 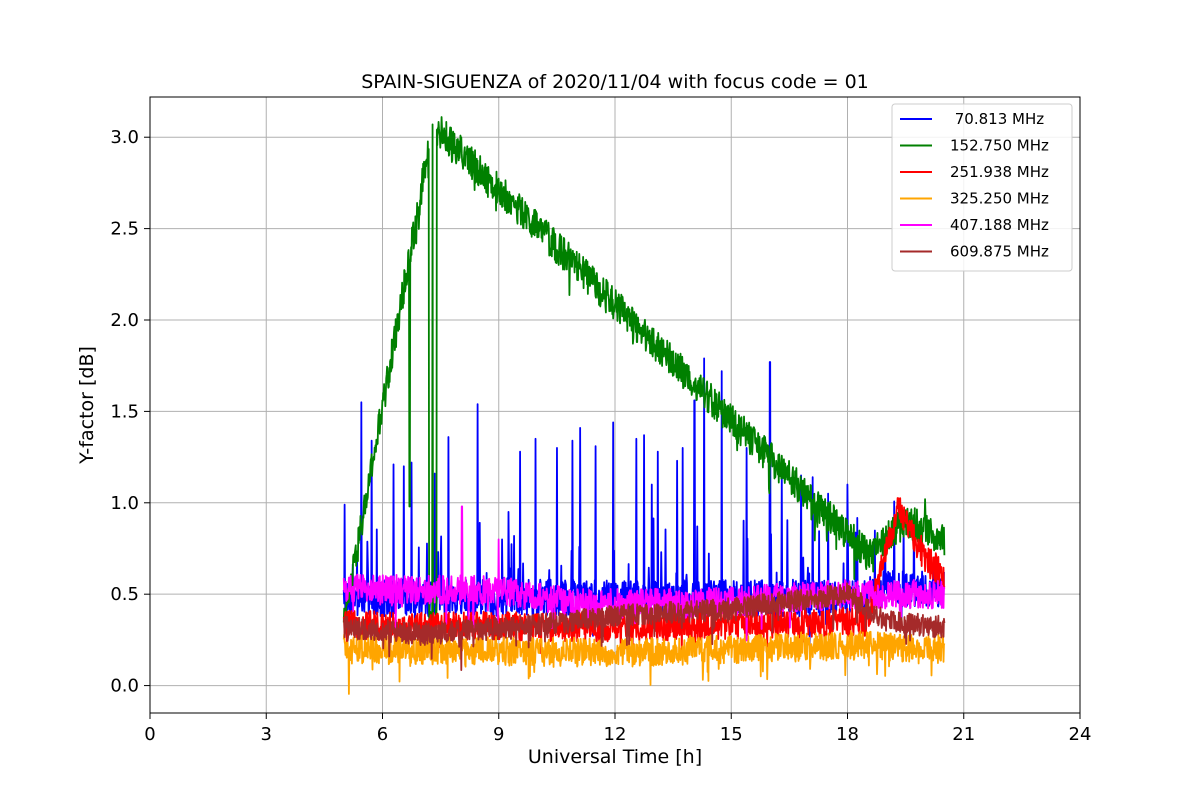 I want to click on x-tick-label: 15, so click(x=731, y=734).